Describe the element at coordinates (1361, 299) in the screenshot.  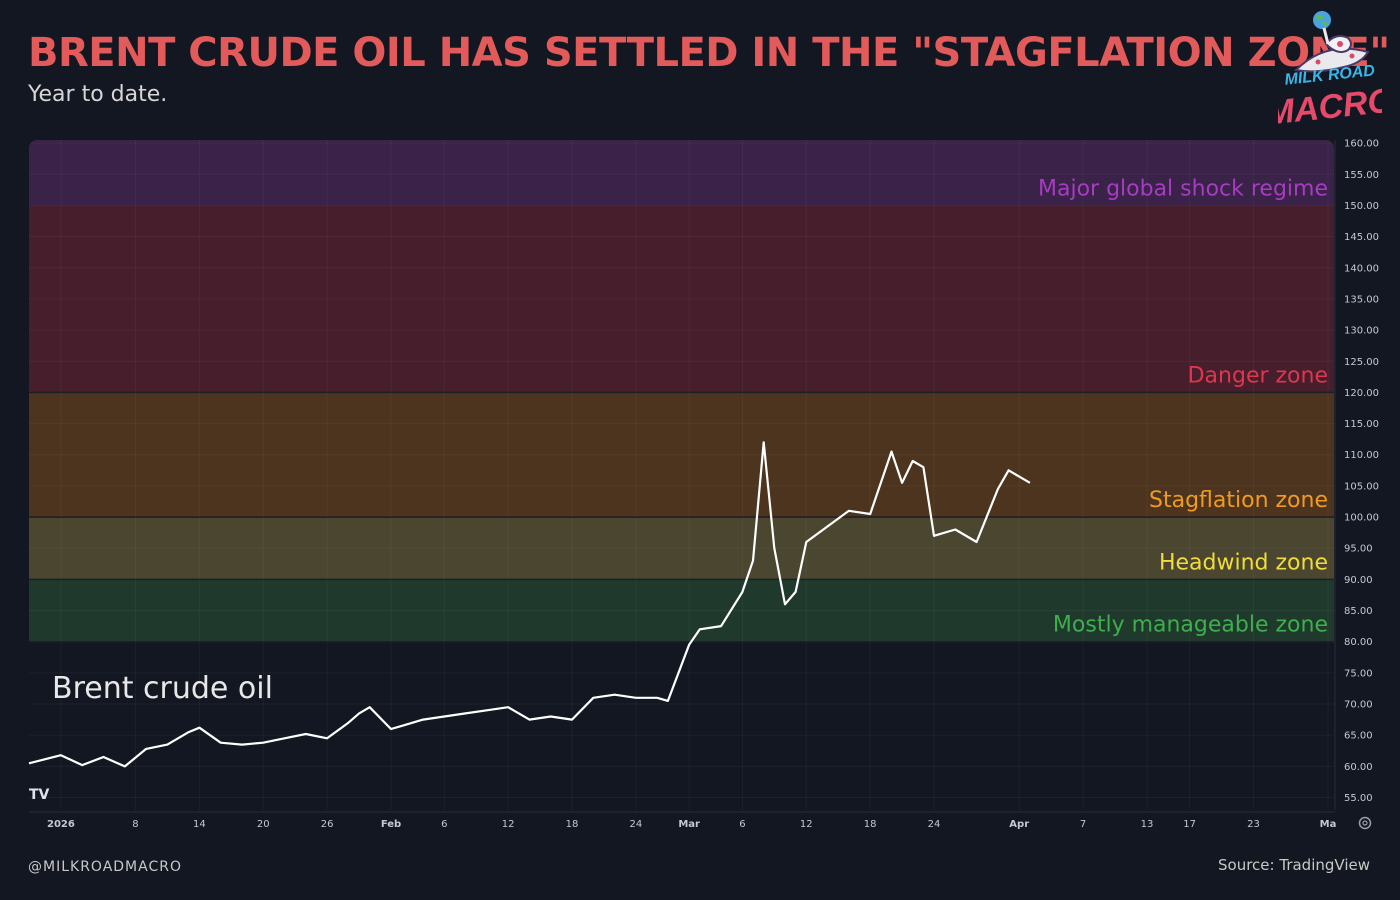
I see `y-tick-label-5: 135.00` at that location.